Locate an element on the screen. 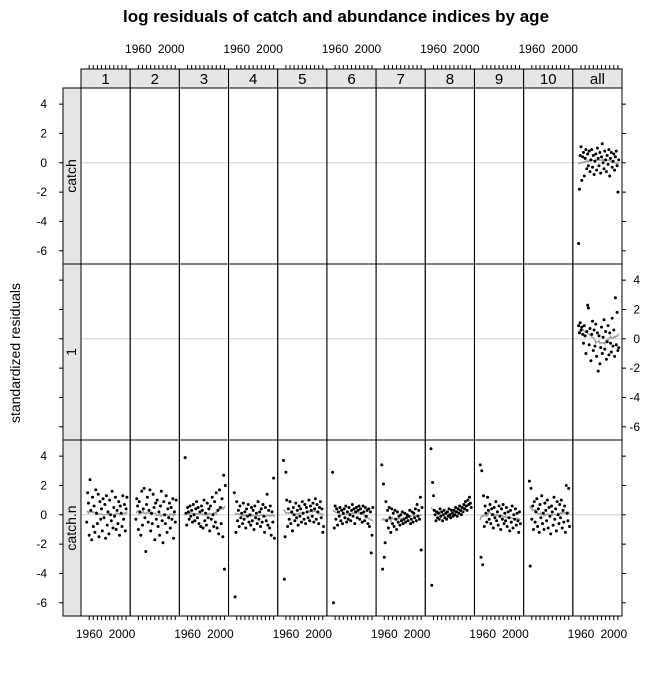  y-tick-label-left: -4 is located at coordinates (41, 221).